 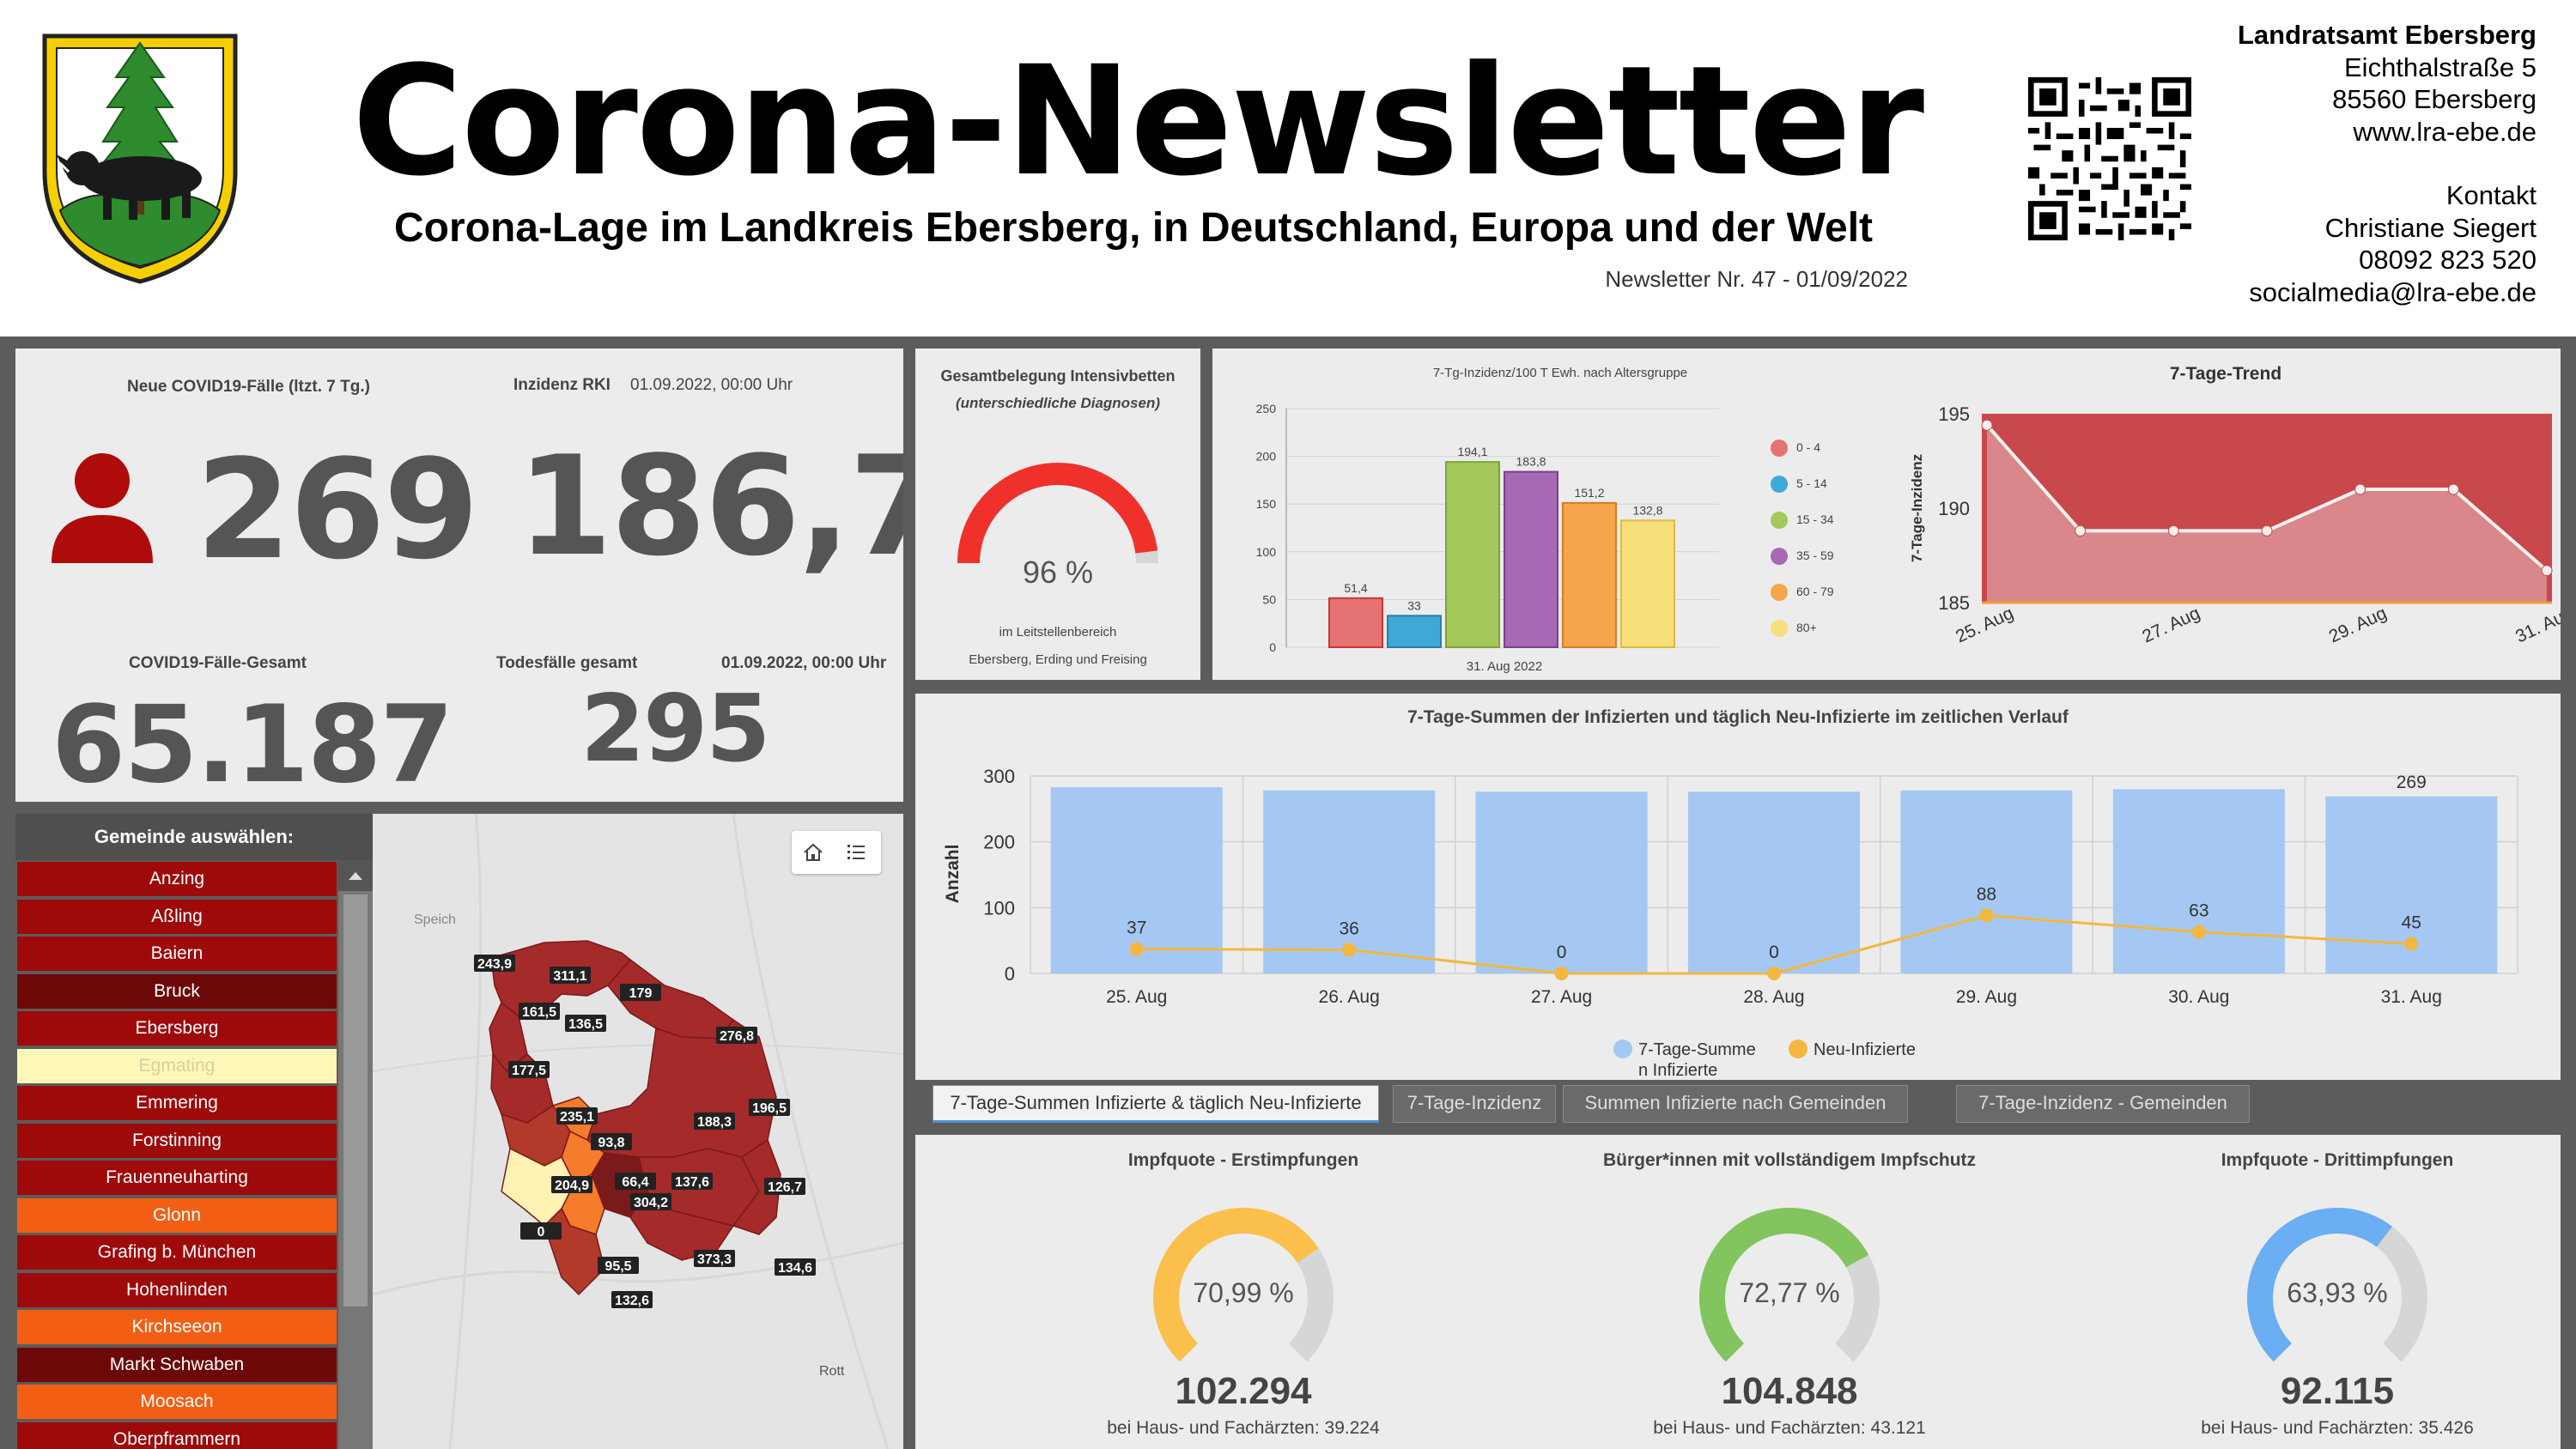 I want to click on municipality-item: Oberpframmern, so click(x=177, y=1435).